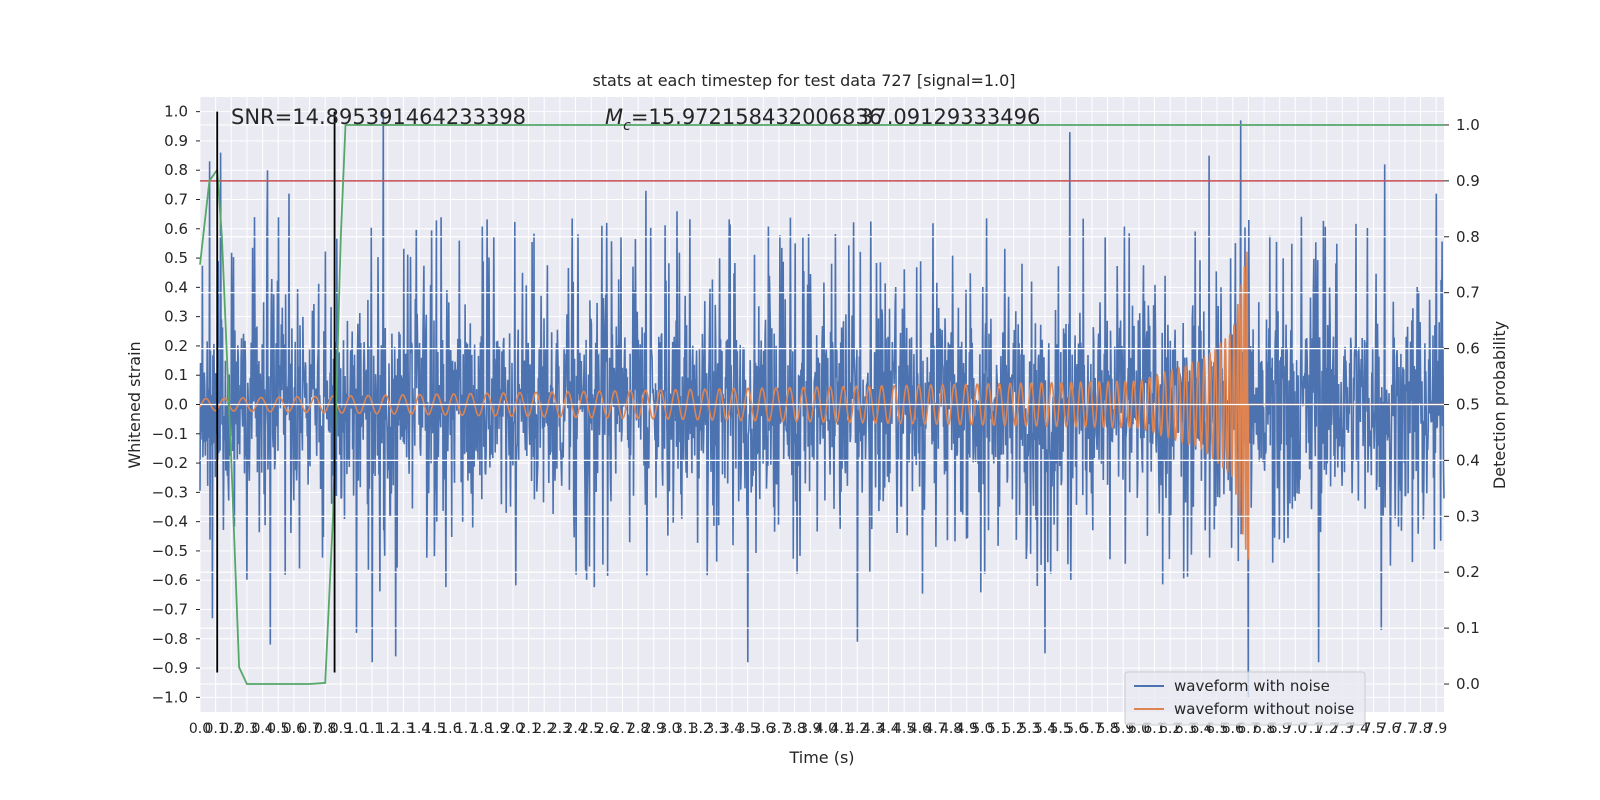 This screenshot has height=800, width=1600. Describe the element at coordinates (1405, 729) in the screenshot. I see `x-tick-label-77: 7.7` at that location.